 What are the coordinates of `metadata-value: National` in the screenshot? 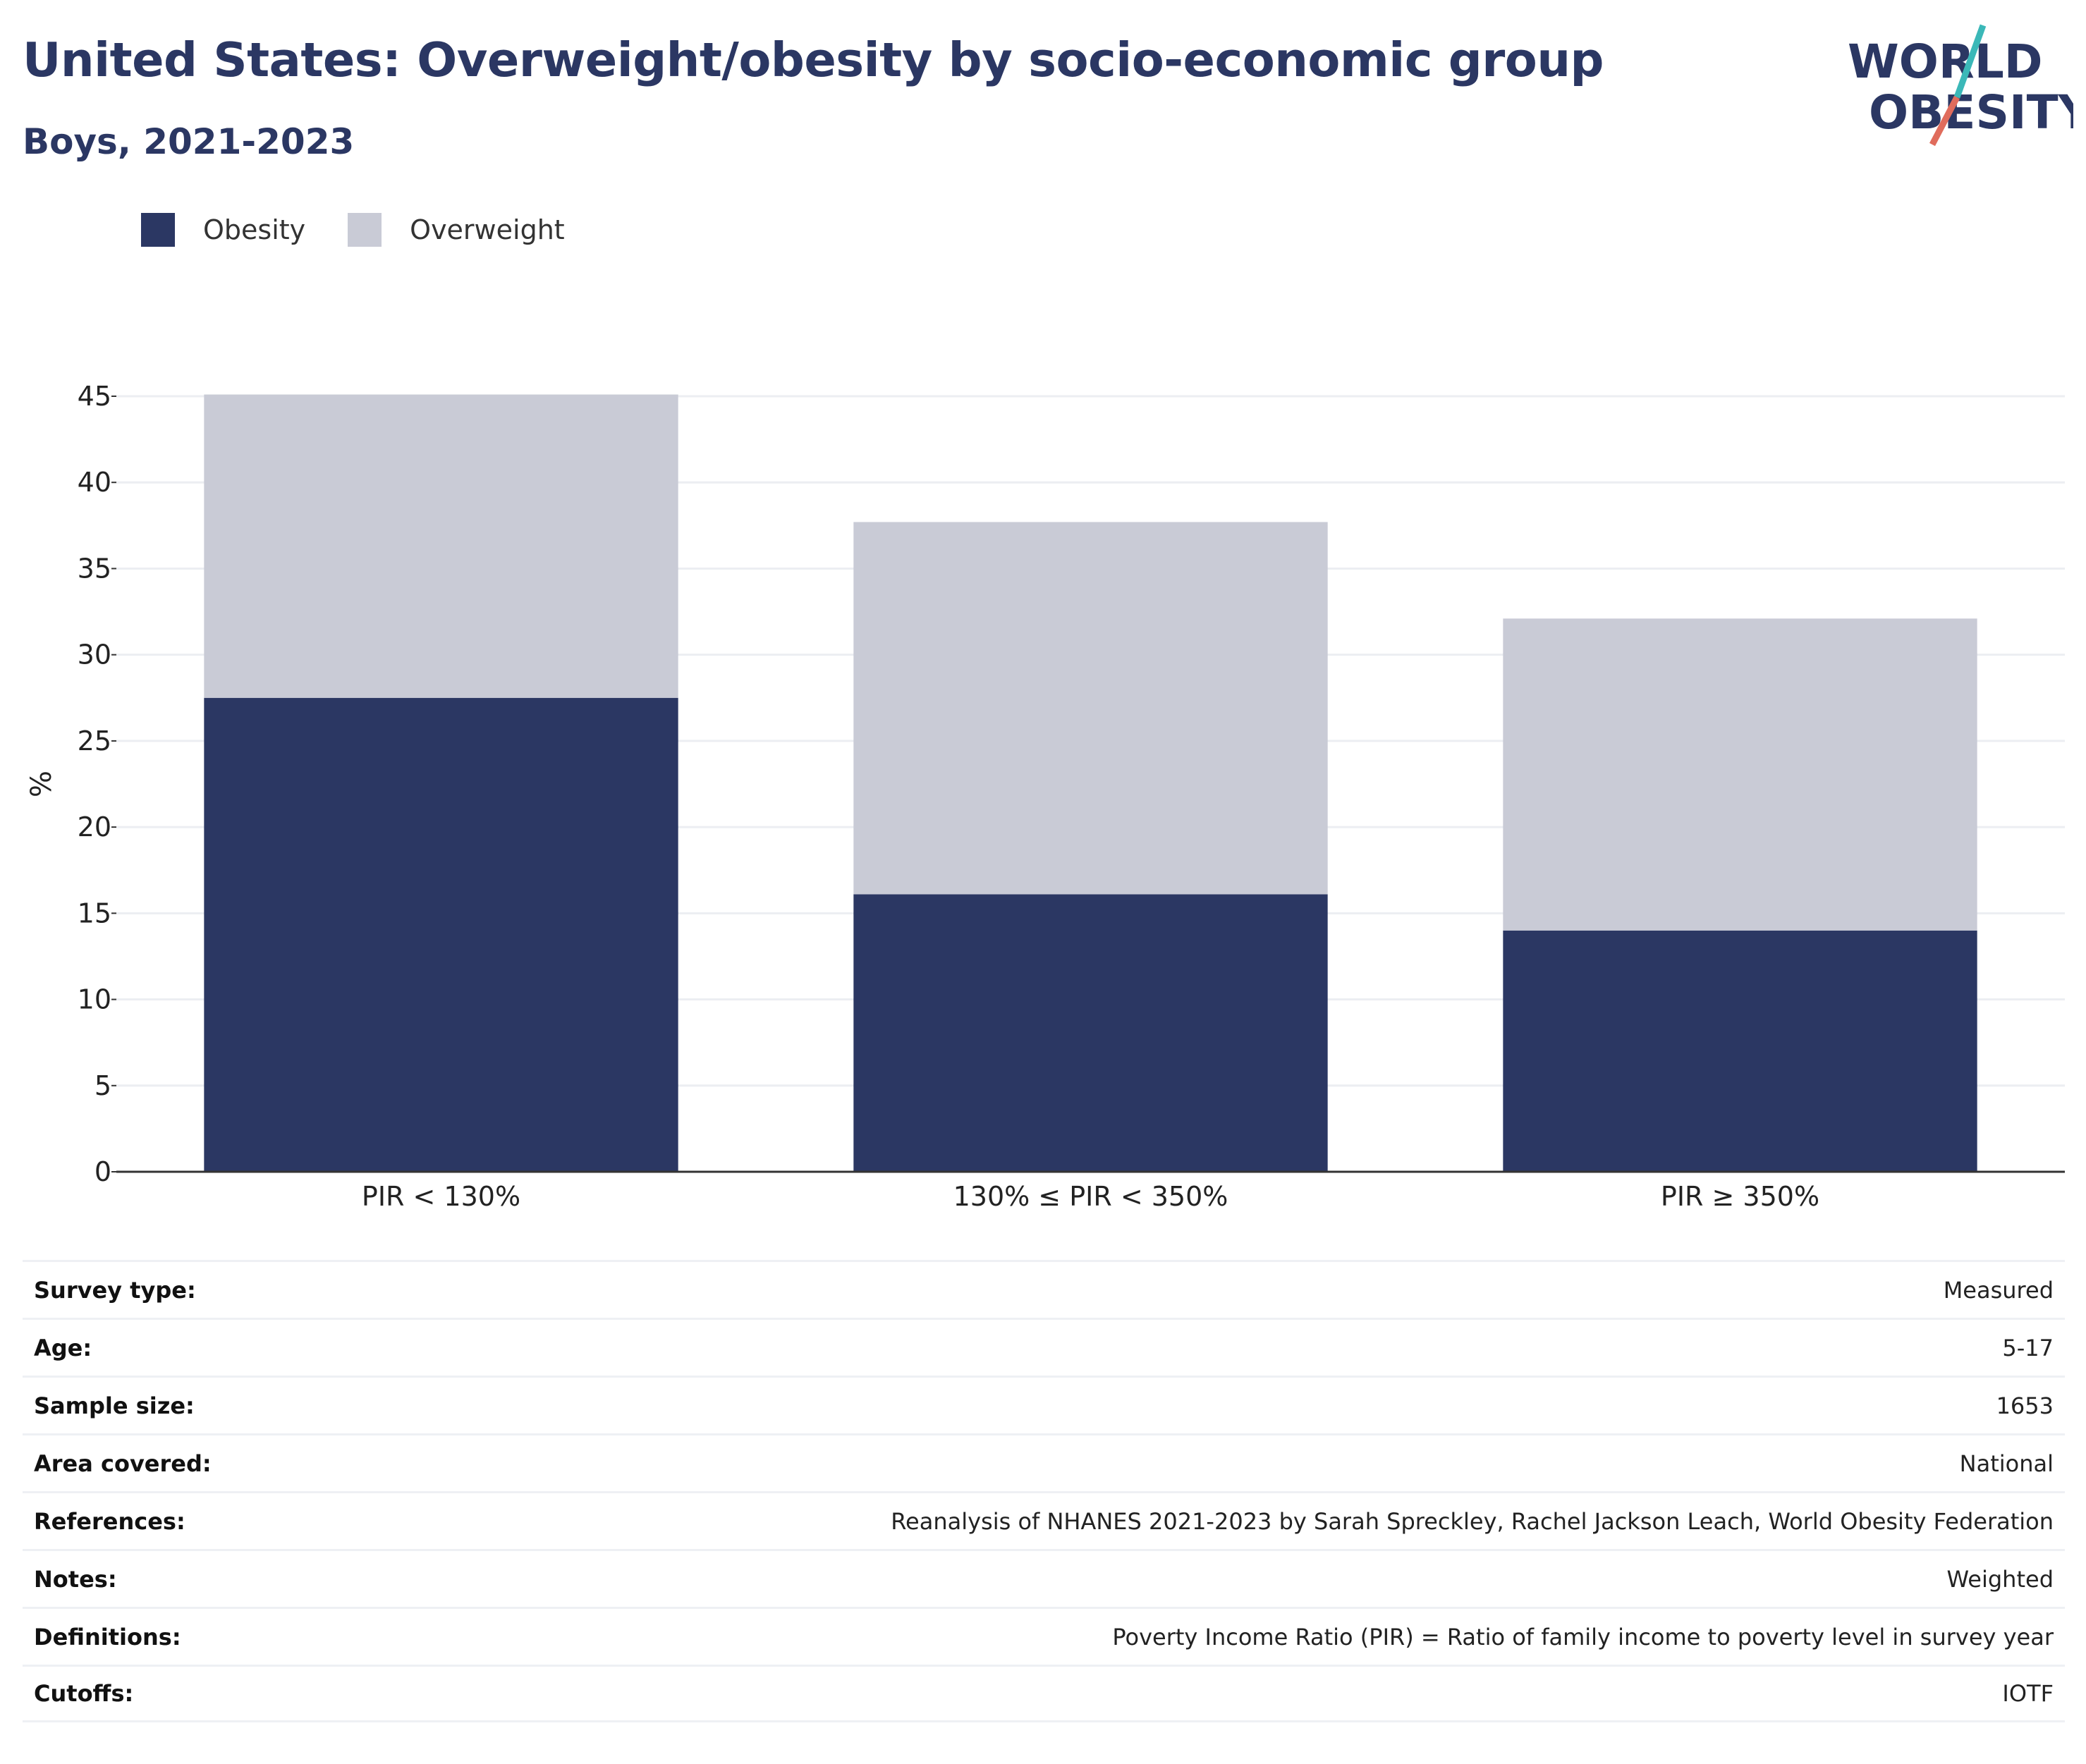 It's located at (2007, 1463).